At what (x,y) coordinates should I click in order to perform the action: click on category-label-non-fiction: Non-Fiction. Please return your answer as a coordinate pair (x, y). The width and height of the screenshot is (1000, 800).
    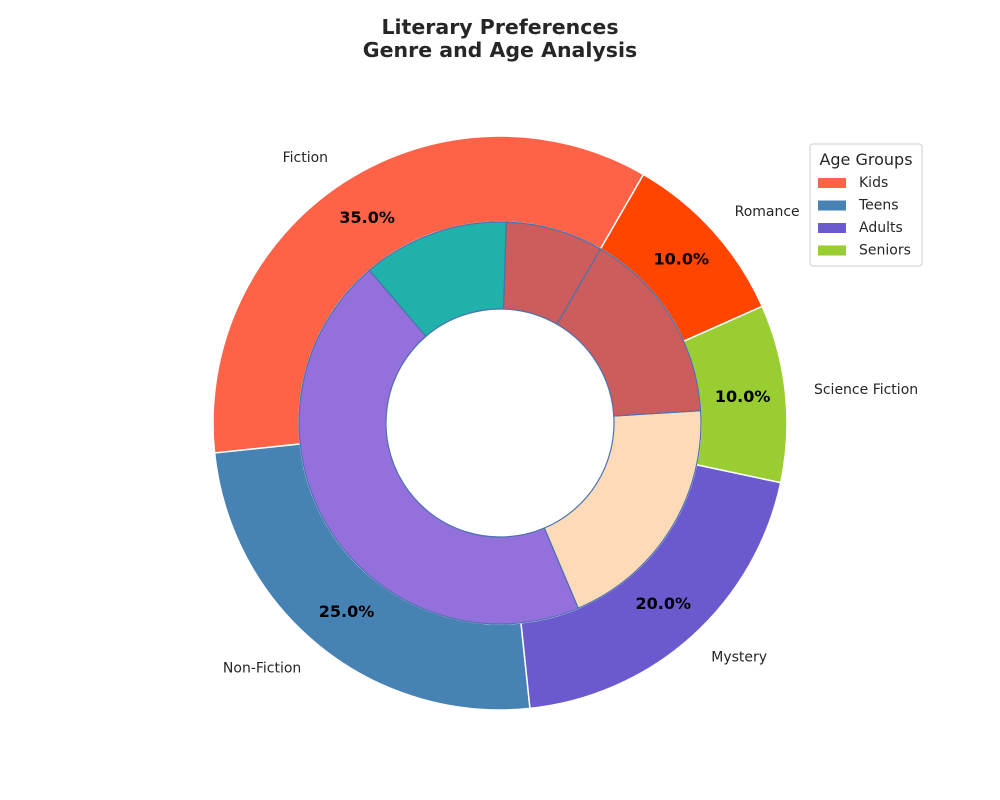
    Looking at the image, I should click on (262, 668).